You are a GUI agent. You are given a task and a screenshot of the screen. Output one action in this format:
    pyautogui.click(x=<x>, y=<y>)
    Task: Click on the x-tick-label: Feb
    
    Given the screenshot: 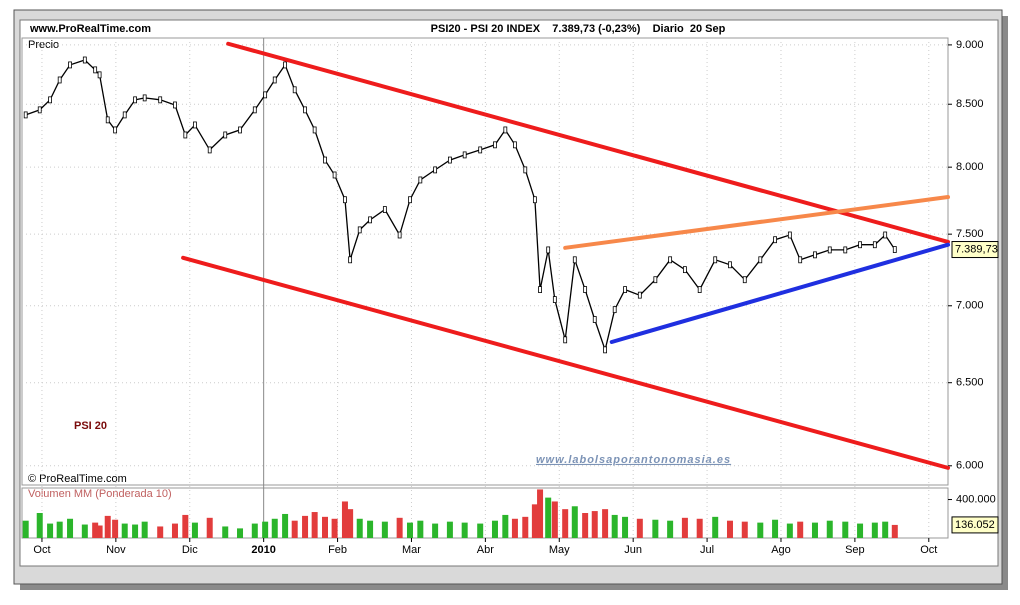 What is the action you would take?
    pyautogui.click(x=337, y=550)
    